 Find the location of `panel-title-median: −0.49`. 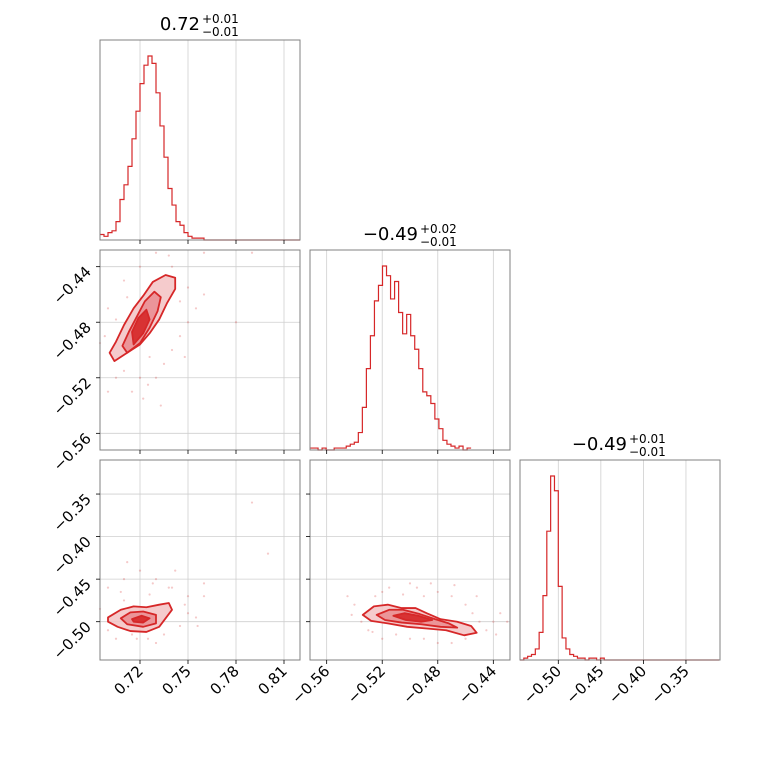

panel-title-median: −0.49 is located at coordinates (599, 444).